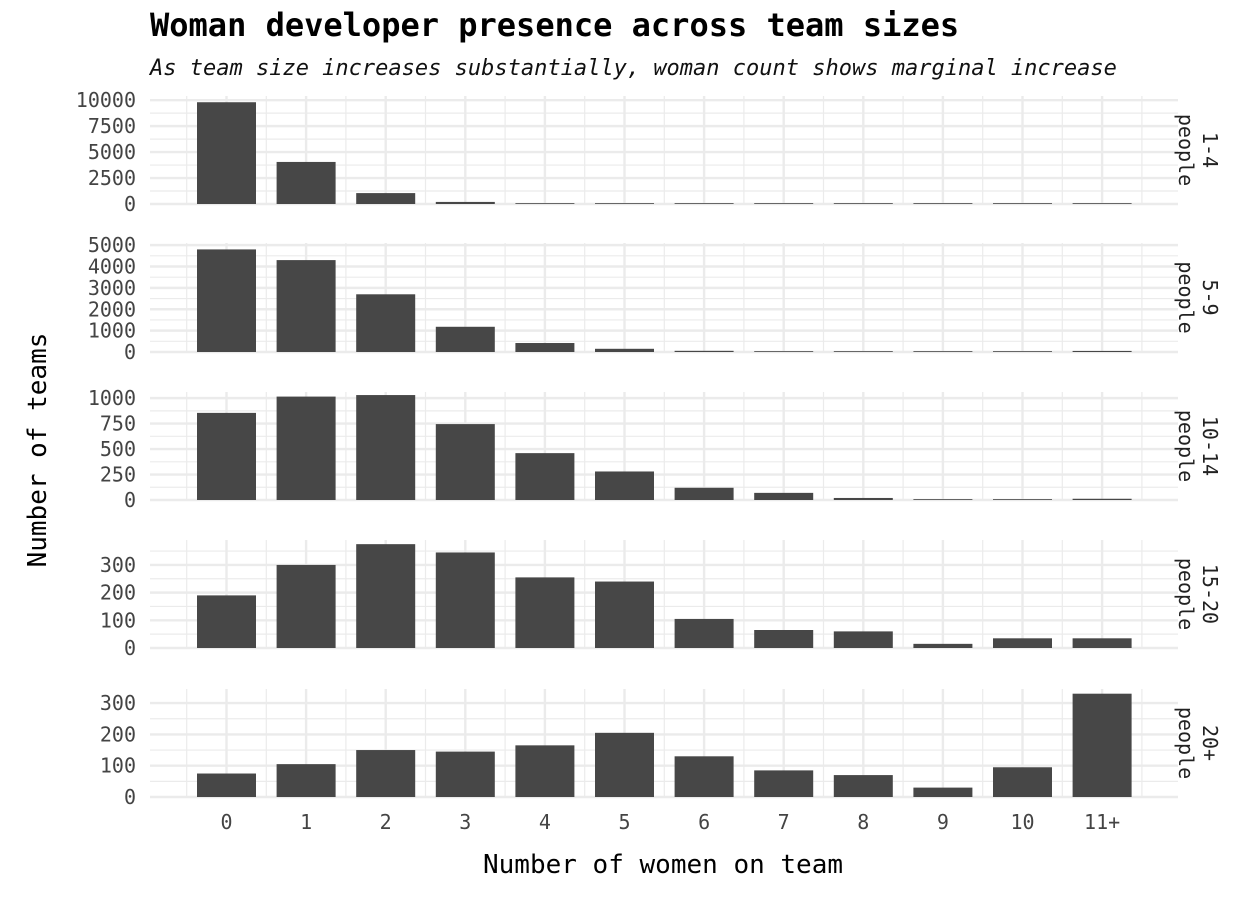 The image size is (1260, 900). Describe the element at coordinates (118, 449) in the screenshot. I see `y-tick-label: 500` at that location.